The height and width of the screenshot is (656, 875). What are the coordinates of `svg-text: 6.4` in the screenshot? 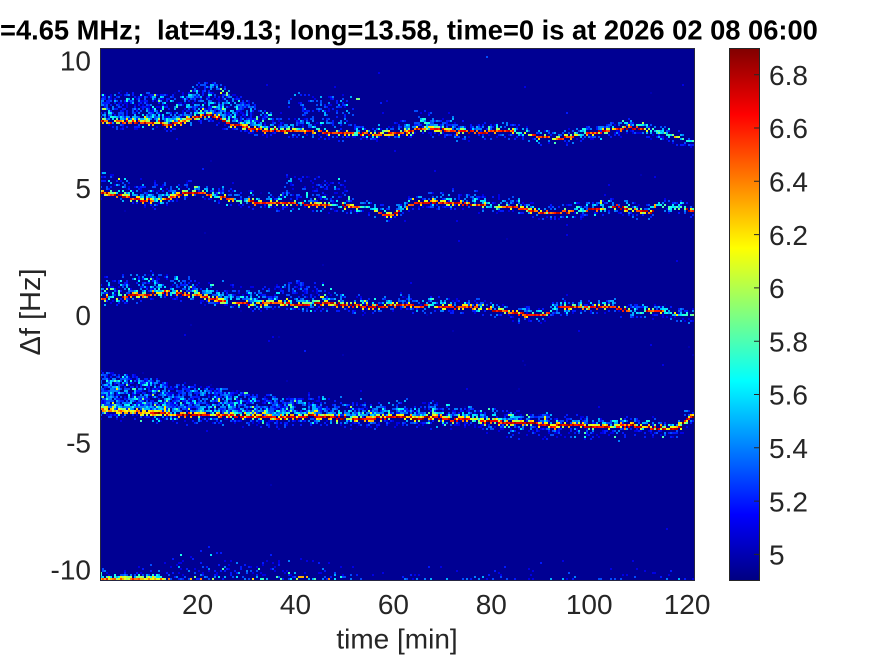 It's located at (788, 181).